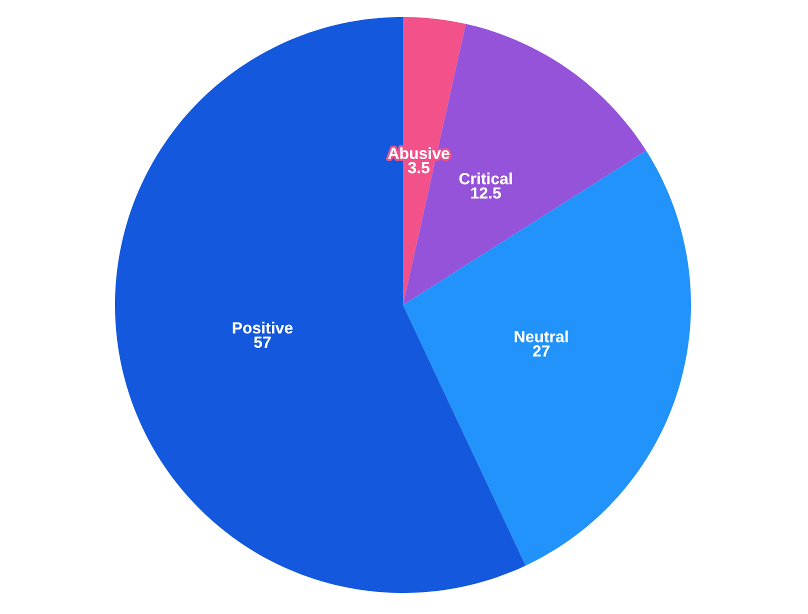 This screenshot has width=808, height=614. Describe the element at coordinates (541, 350) in the screenshot. I see `data-label: 27` at that location.